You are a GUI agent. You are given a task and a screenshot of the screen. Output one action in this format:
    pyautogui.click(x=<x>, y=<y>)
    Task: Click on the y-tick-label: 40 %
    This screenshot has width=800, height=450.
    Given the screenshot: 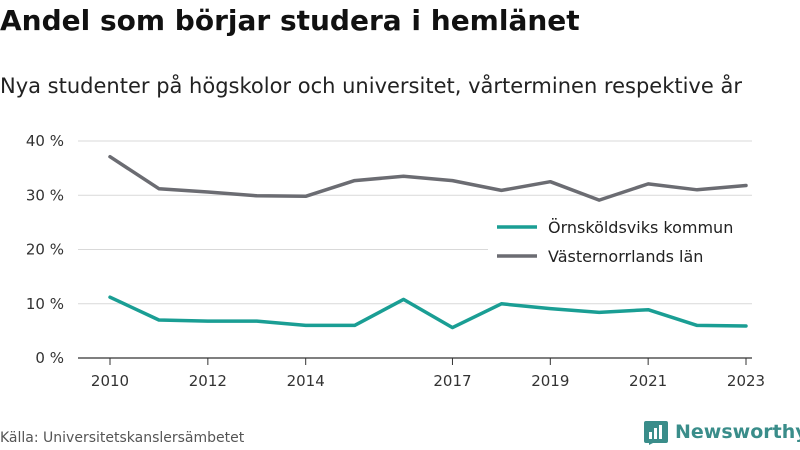 What is the action you would take?
    pyautogui.click(x=45, y=141)
    